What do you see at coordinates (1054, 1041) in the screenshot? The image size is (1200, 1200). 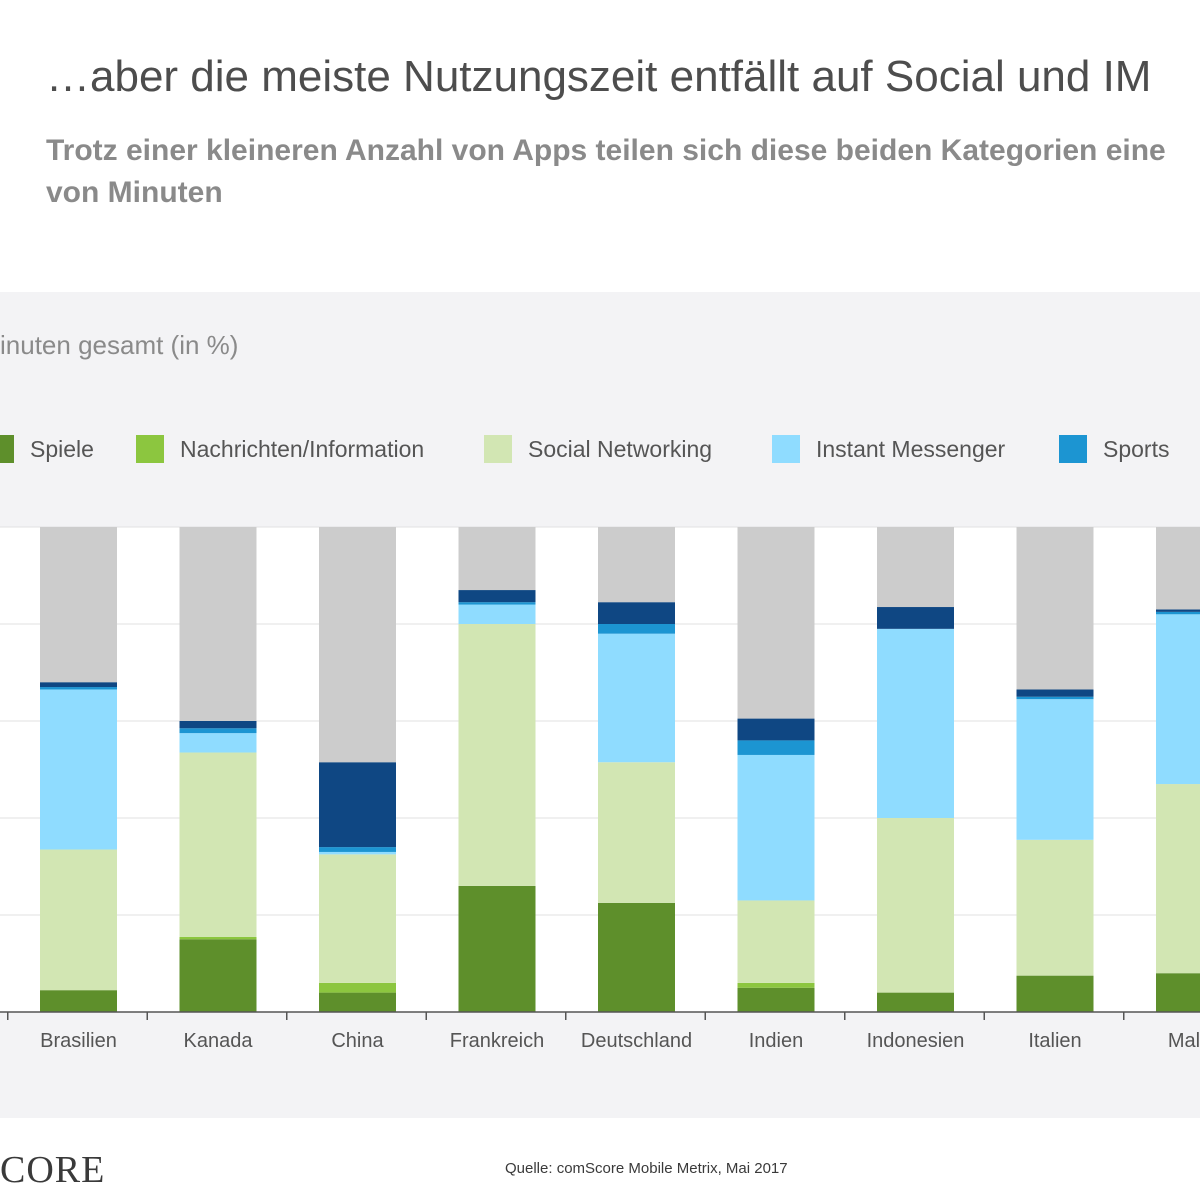 I see `x-tick-label: Italien` at bounding box center [1054, 1041].